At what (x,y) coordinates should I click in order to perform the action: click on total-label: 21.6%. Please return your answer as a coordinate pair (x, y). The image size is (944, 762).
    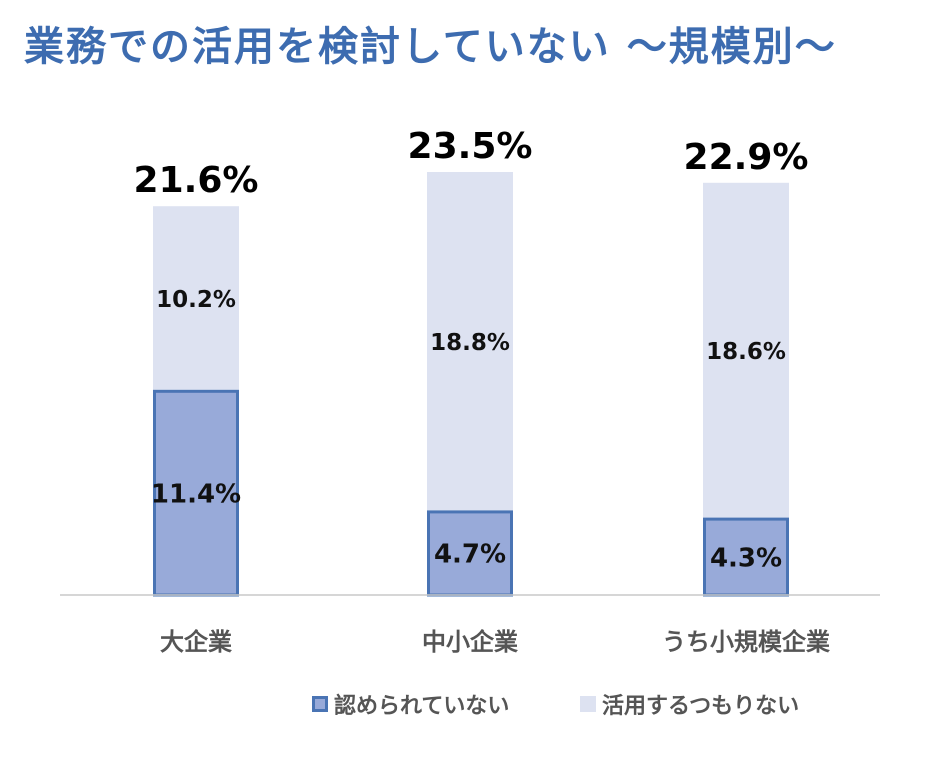
    Looking at the image, I should click on (196, 180).